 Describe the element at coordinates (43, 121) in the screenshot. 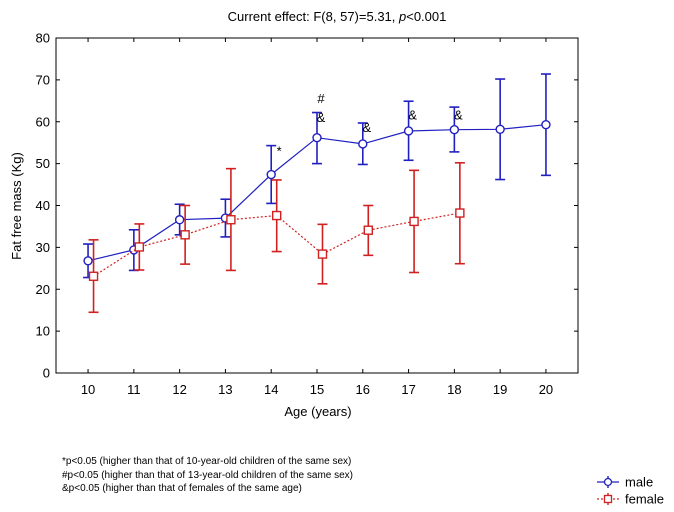

I see `y-tick-label: 60` at that location.